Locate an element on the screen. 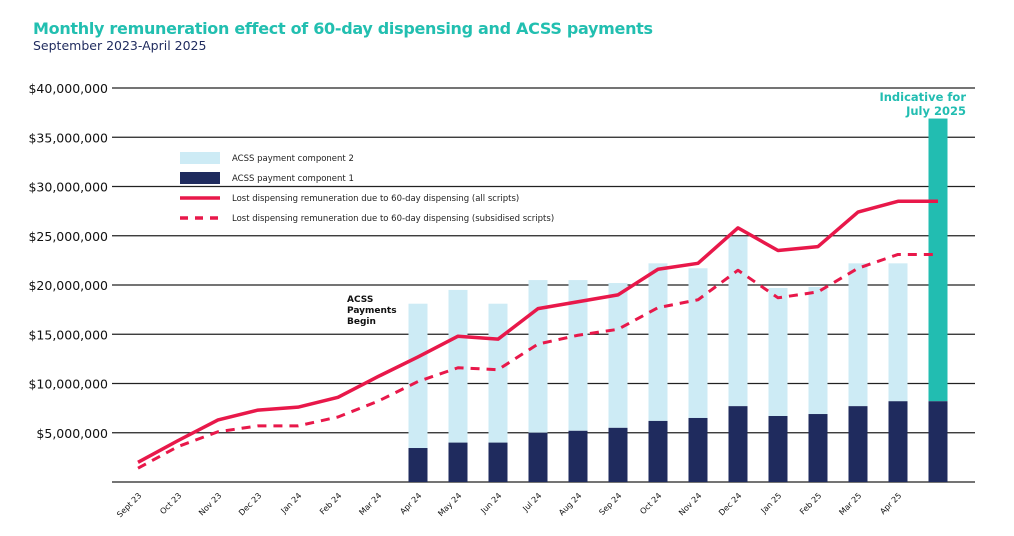  y-tick-label: $25,000,000 is located at coordinates (68, 236).